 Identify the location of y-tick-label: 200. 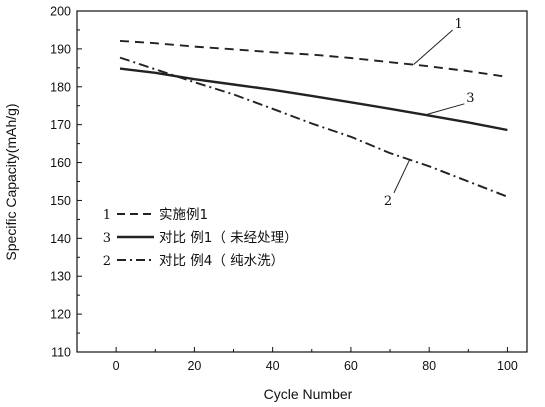
(60, 12).